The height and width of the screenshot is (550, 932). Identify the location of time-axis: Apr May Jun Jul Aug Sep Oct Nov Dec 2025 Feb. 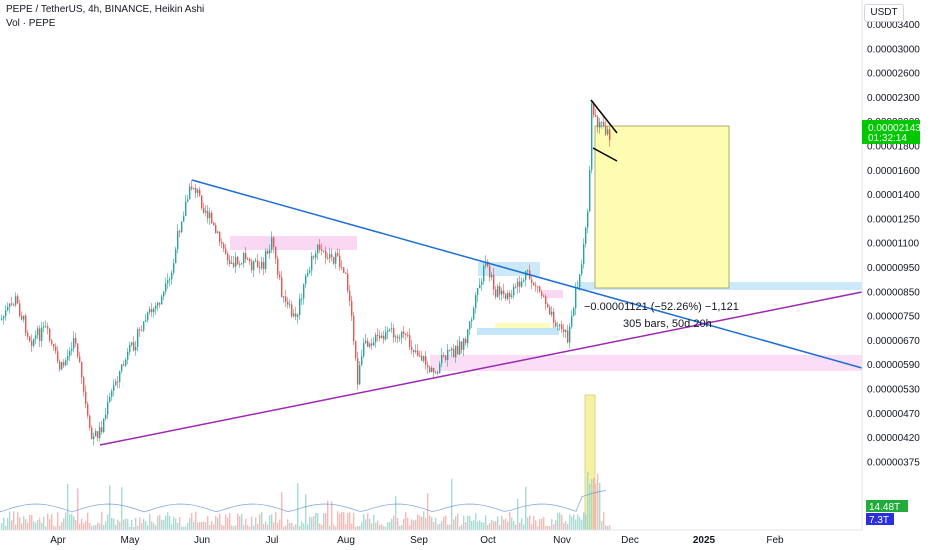
(417, 540).